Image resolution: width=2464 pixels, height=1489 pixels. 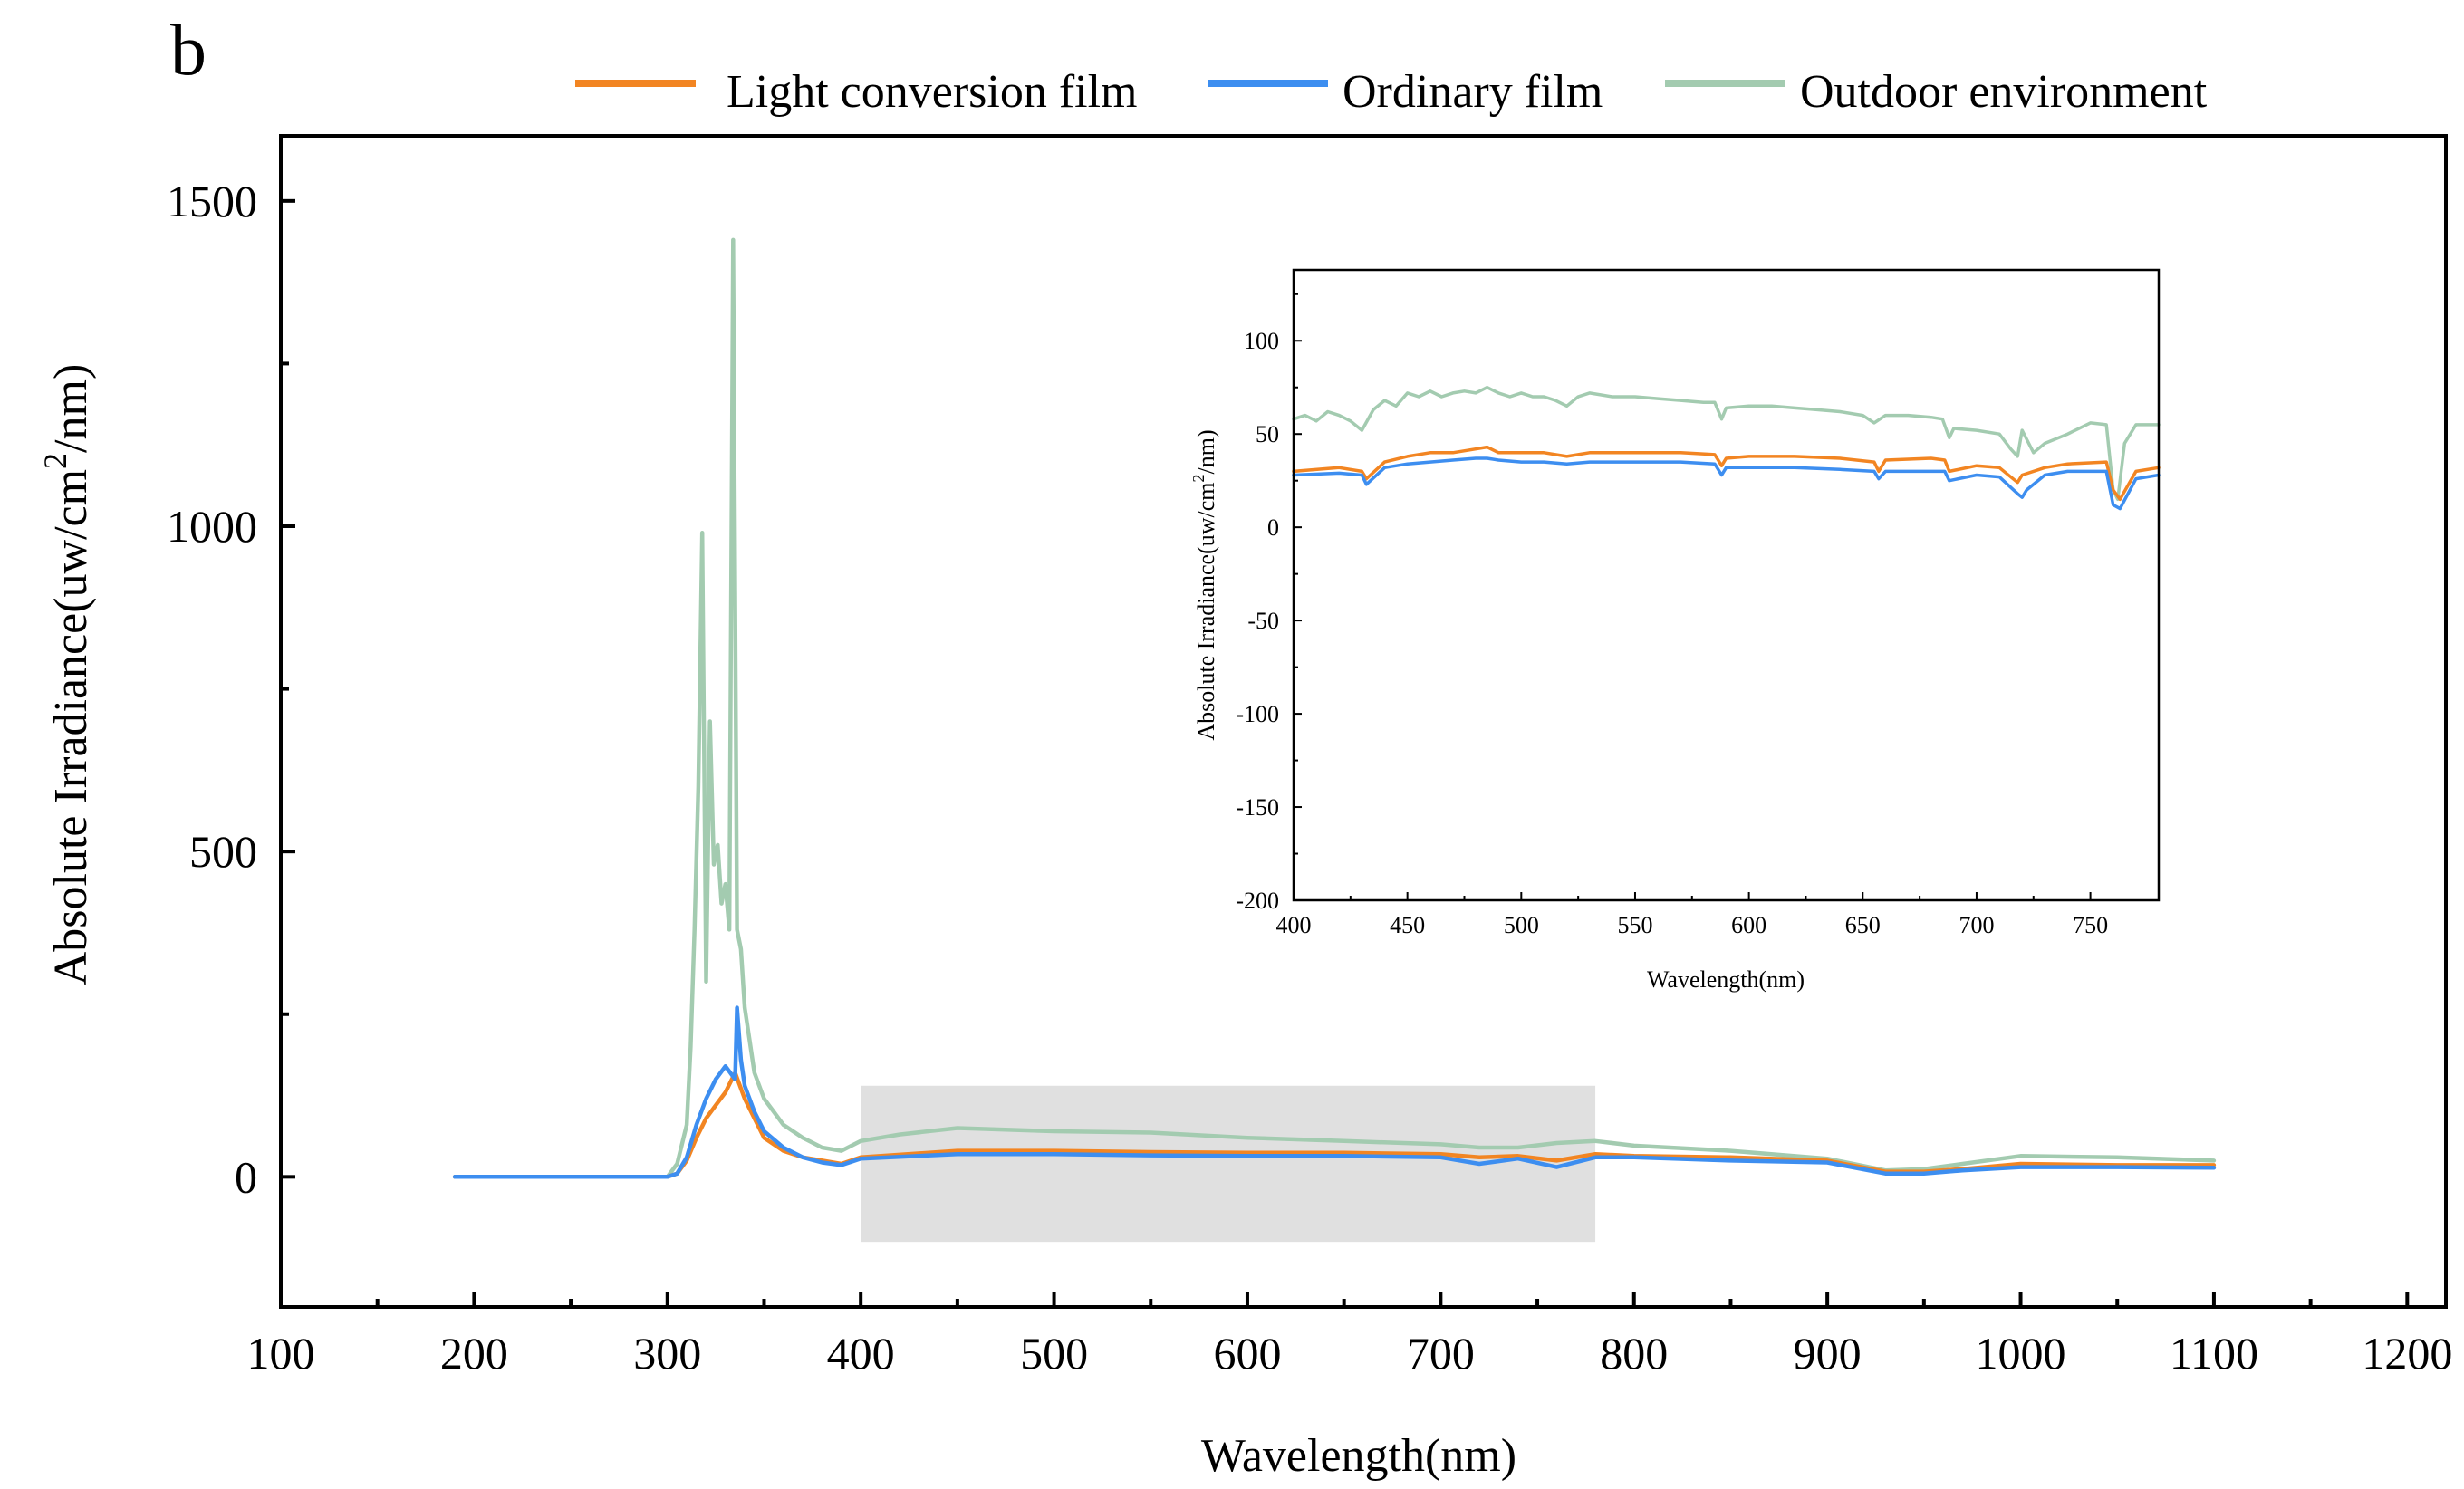 What do you see at coordinates (1726, 443) in the screenshot?
I see `inset-series-outdoor-environment` at bounding box center [1726, 443].